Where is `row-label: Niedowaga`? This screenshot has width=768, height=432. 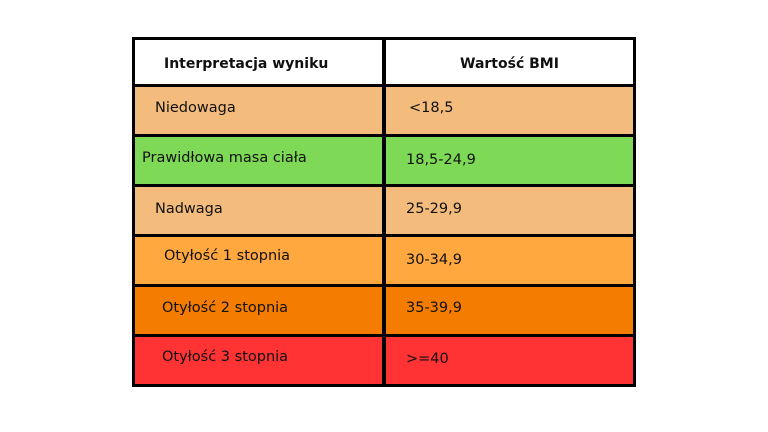
row-label: Niedowaga is located at coordinates (258, 110).